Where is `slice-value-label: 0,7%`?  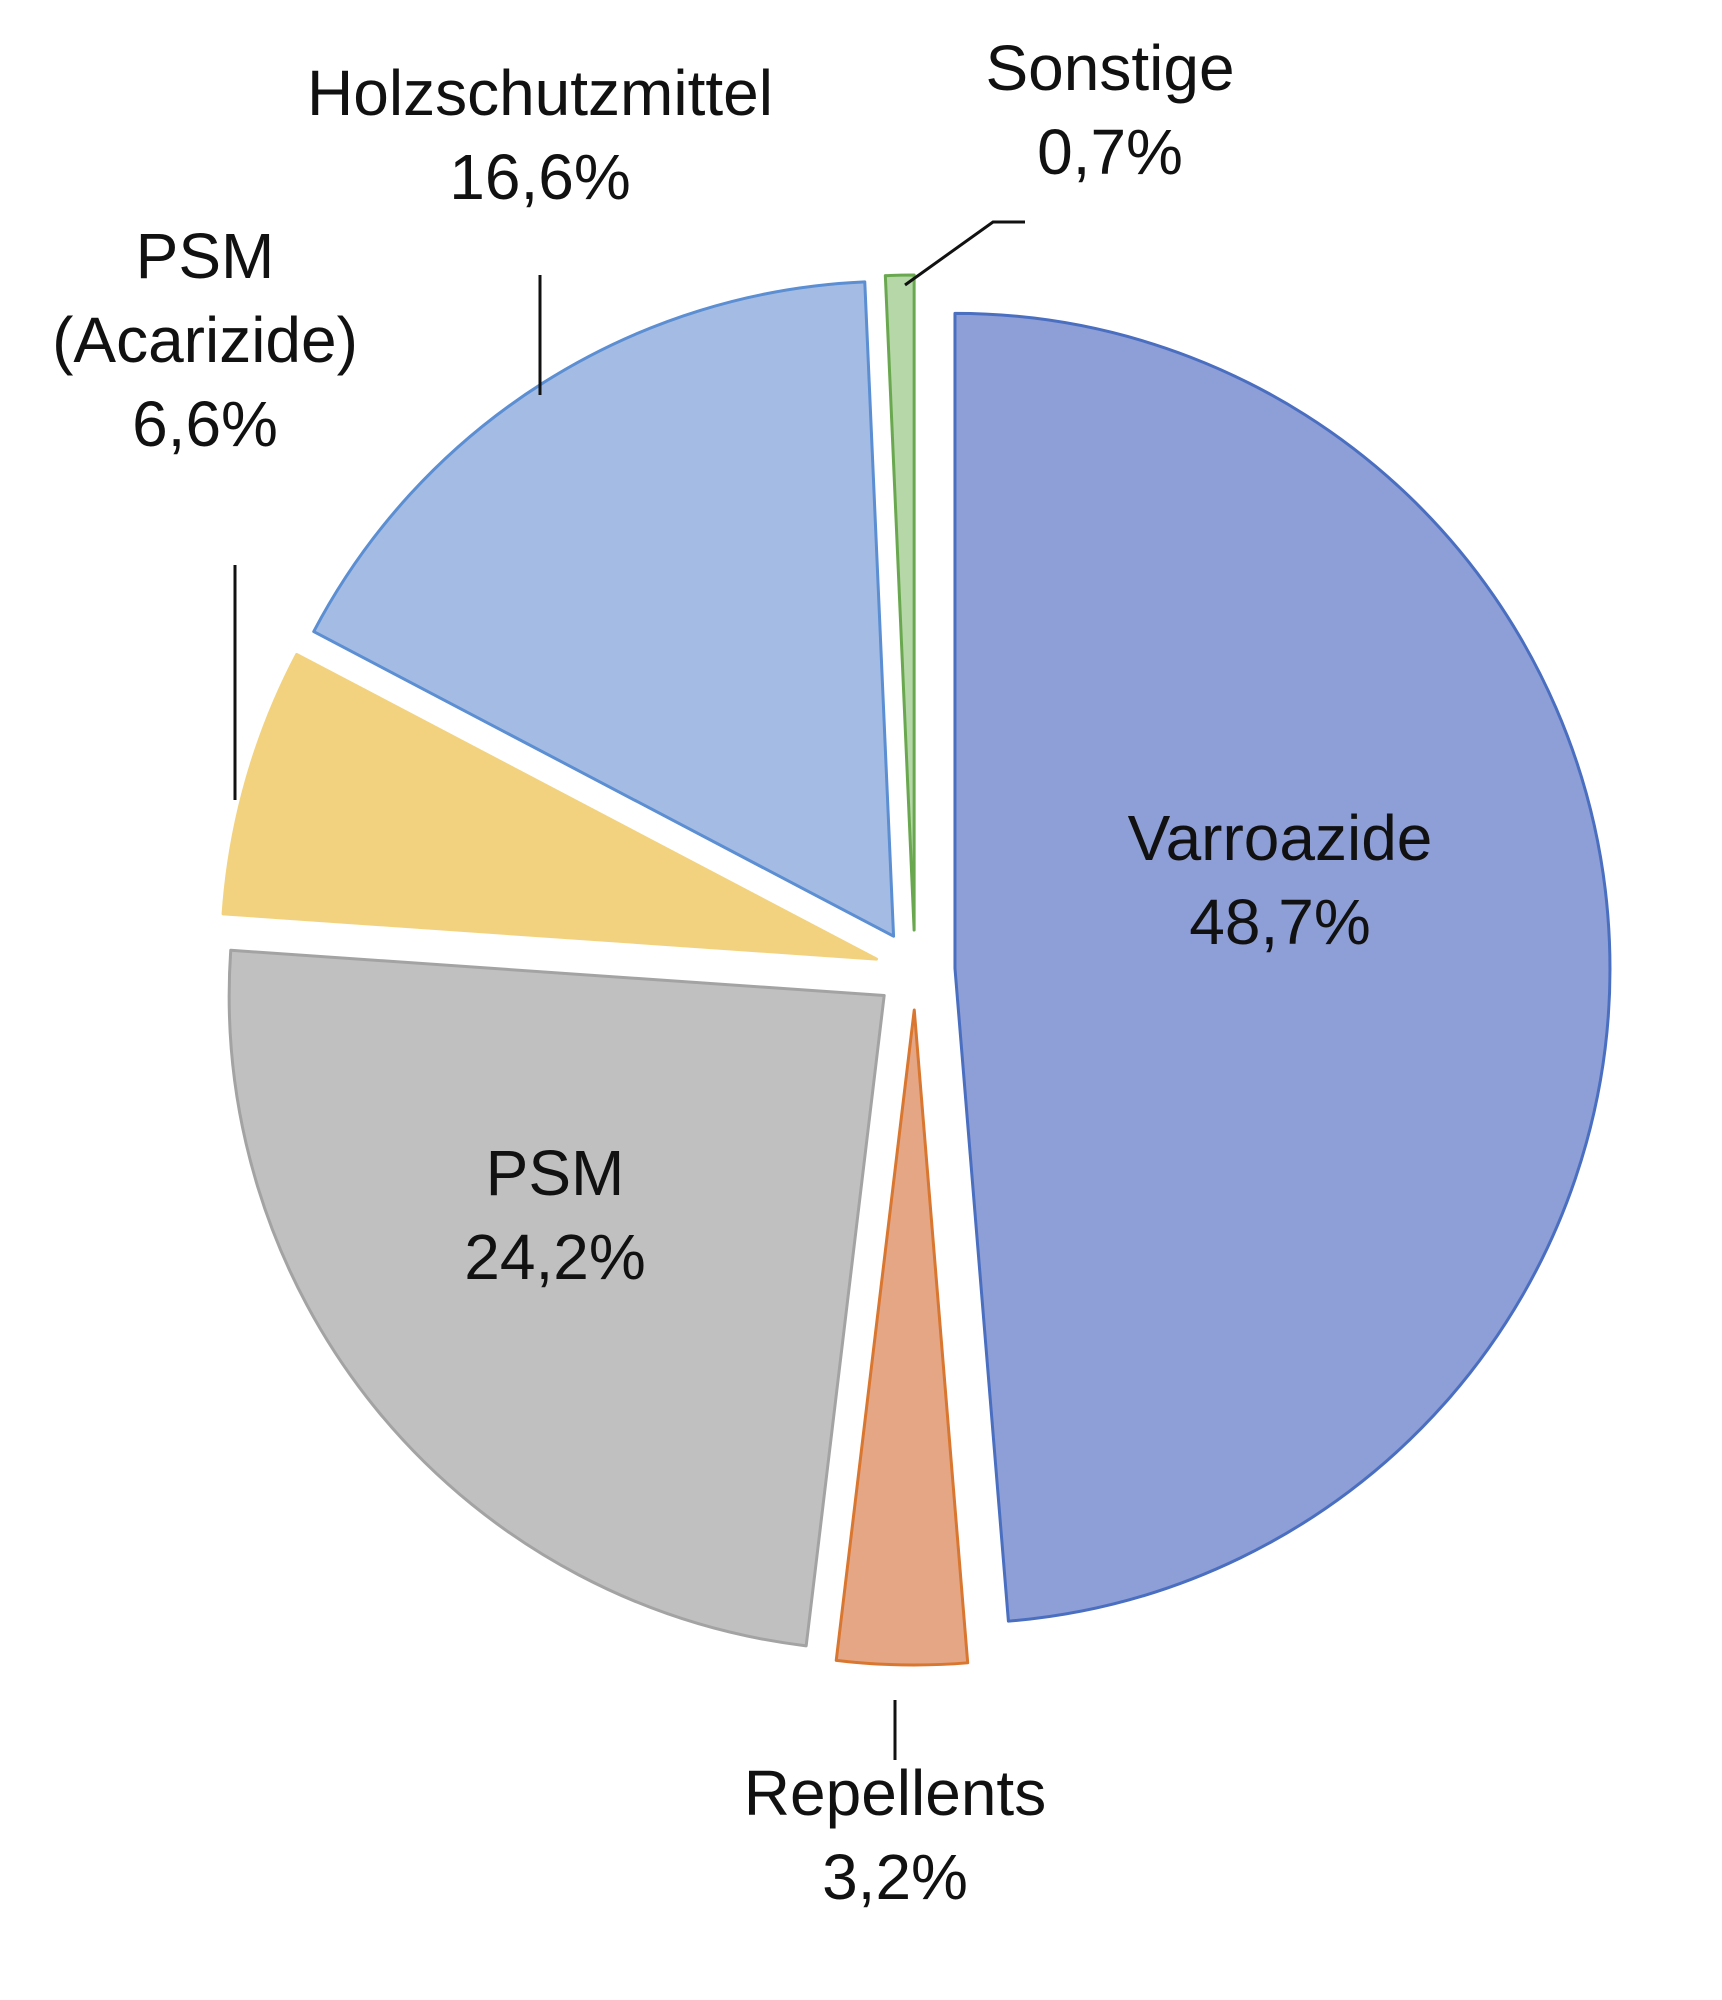
slice-value-label: 0,7% is located at coordinates (1110, 152).